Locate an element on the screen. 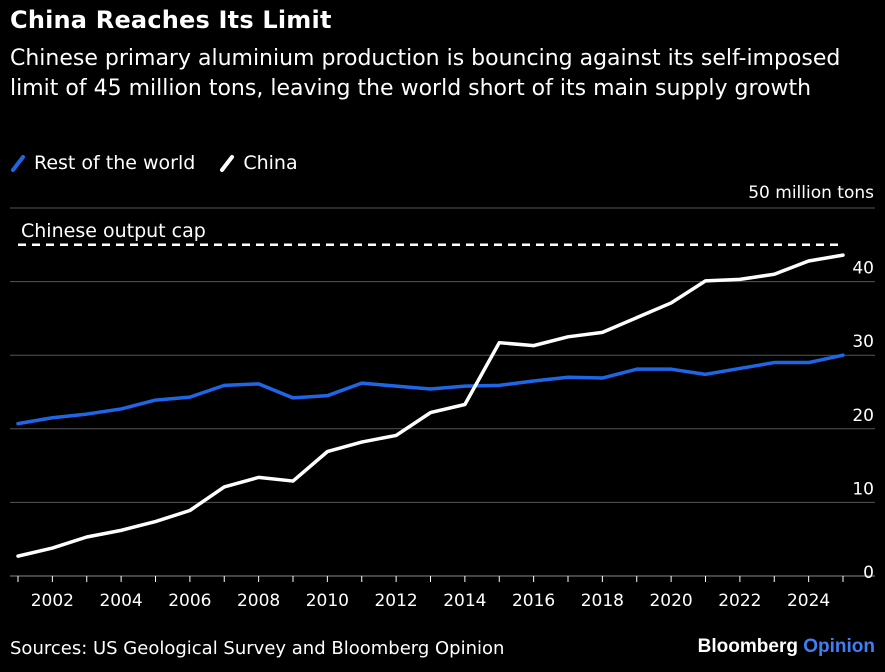 The image size is (885, 672). y-unit-label: 50 million tons is located at coordinates (811, 193).